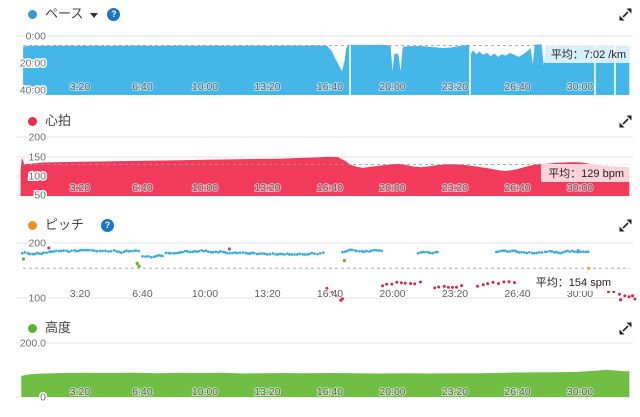 The image size is (640, 417). I want to click on pace-series-dot-icon, so click(32, 14).